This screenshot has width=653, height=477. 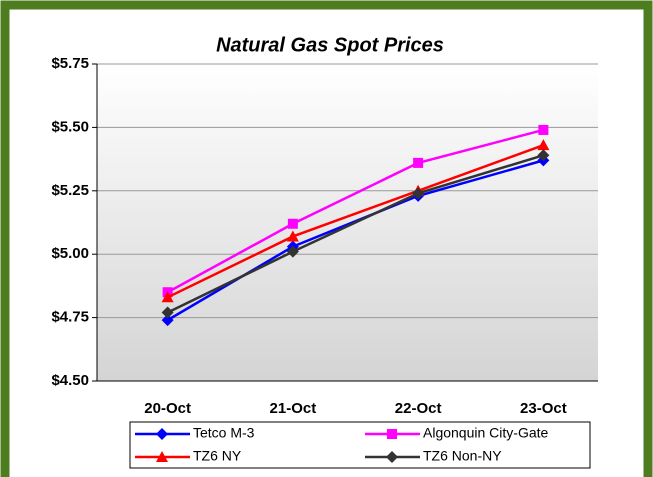 I want to click on legend-label: Algonquin City-Gate, so click(x=486, y=433).